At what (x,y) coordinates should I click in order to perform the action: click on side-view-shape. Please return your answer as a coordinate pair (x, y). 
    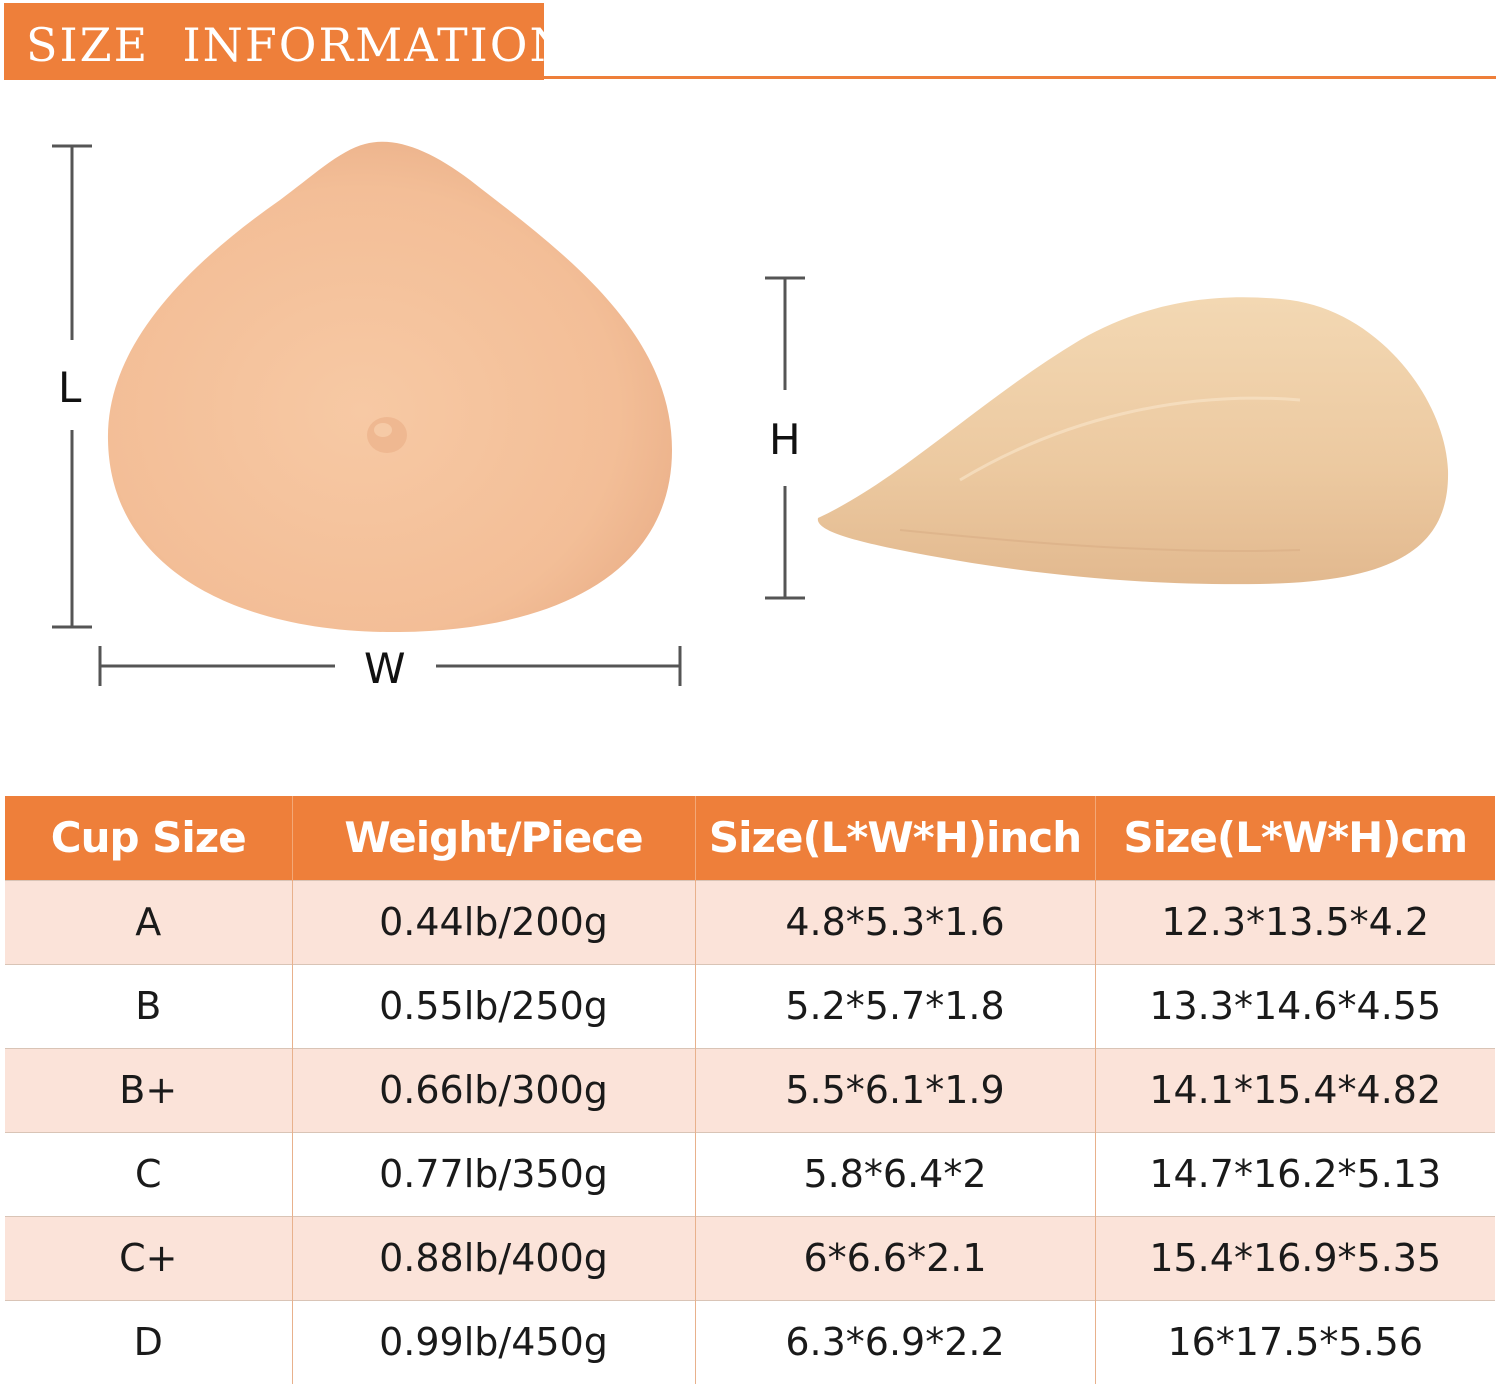
    Looking at the image, I should click on (1133, 441).